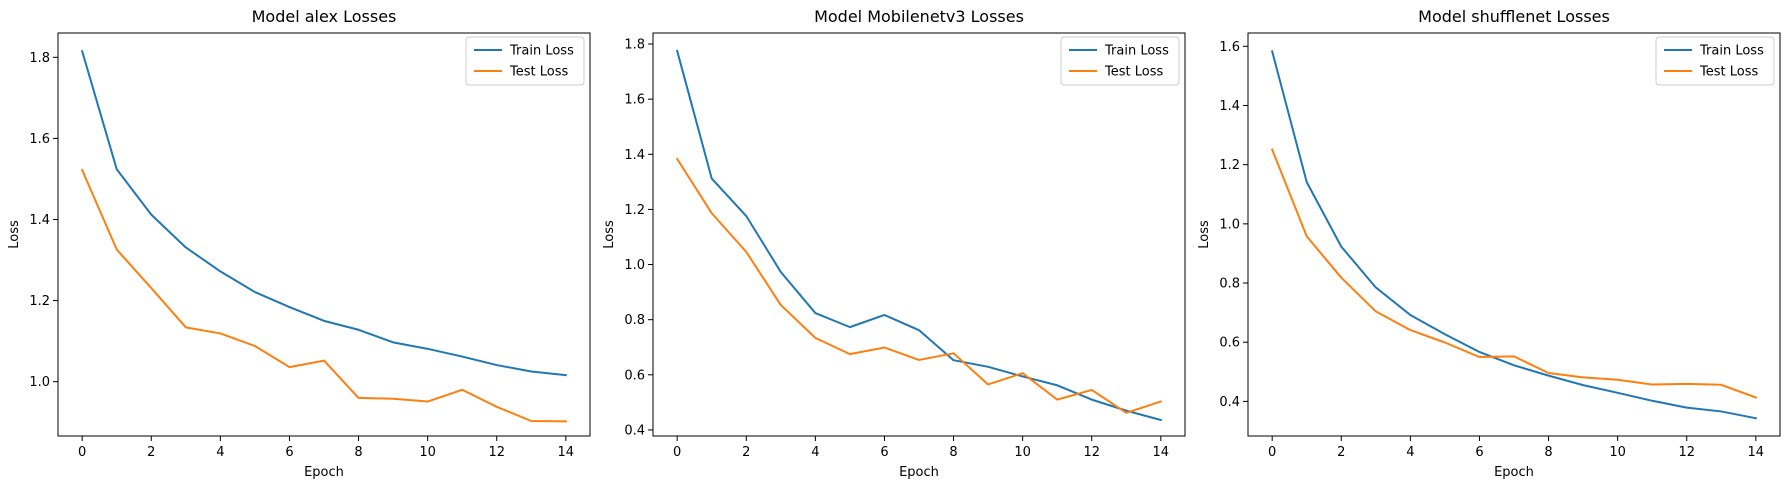  Describe the element at coordinates (324, 16) in the screenshot. I see `chart-title: Model alex Losses` at that location.